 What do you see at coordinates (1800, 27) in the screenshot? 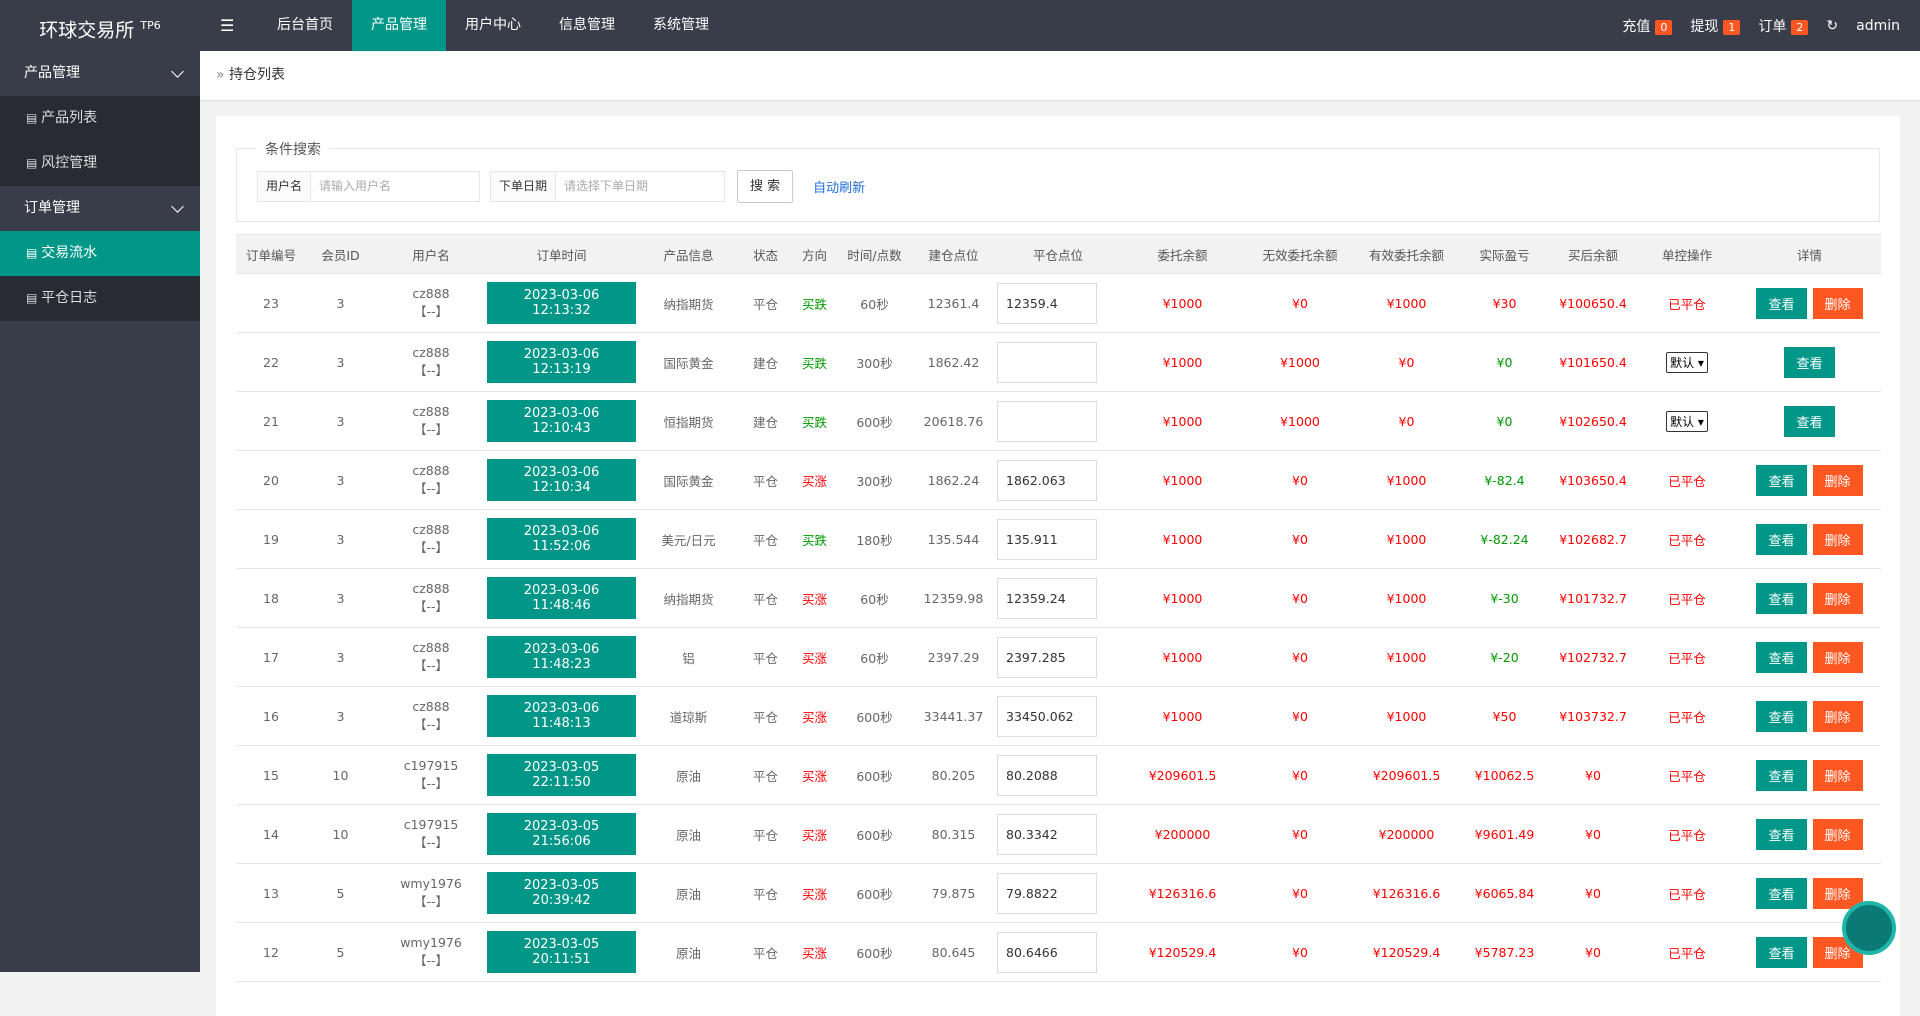
I see `badge: 2` at bounding box center [1800, 27].